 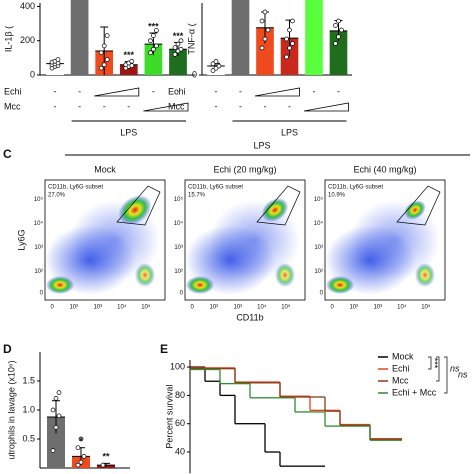 What do you see at coordinates (32, 74) in the screenshot?
I see `y-tick-label: 0` at bounding box center [32, 74].